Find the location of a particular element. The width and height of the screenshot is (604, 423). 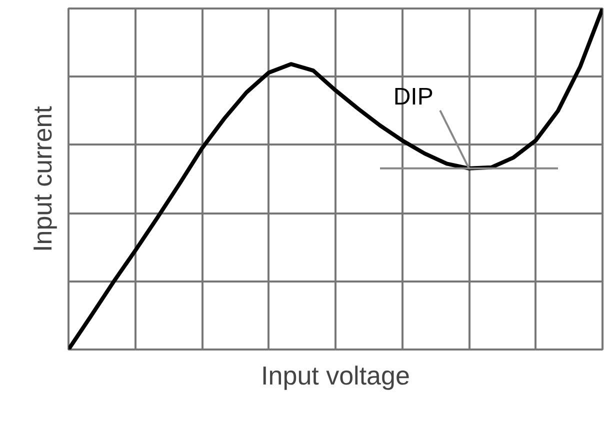

y-axis-title: Input current is located at coordinates (43, 178).